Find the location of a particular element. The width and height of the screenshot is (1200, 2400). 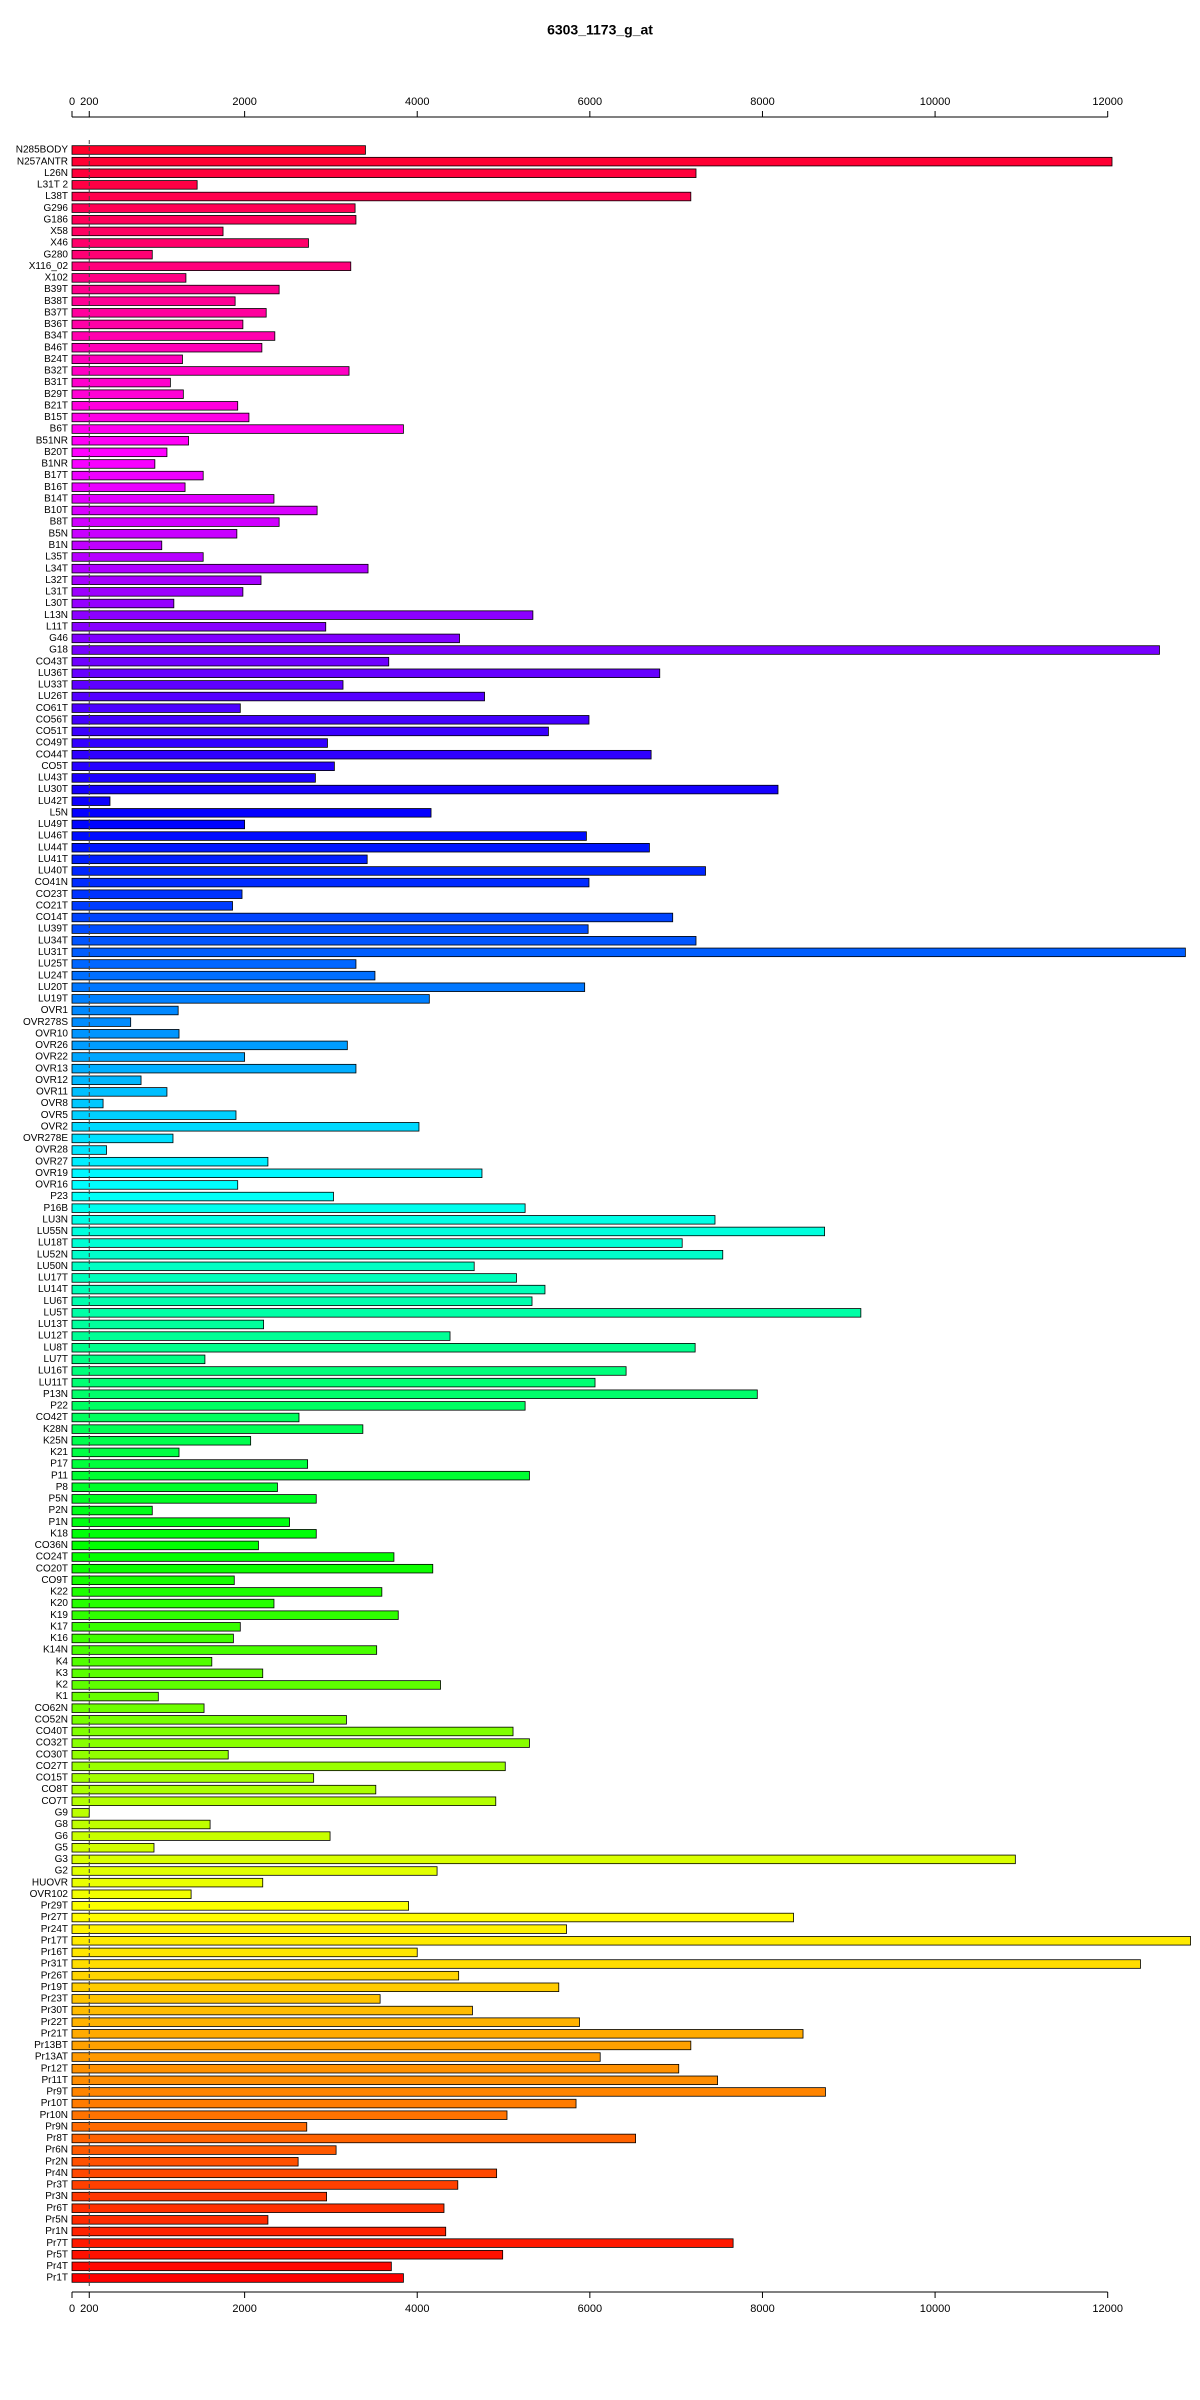

category-label: P13N is located at coordinates (55, 1394).